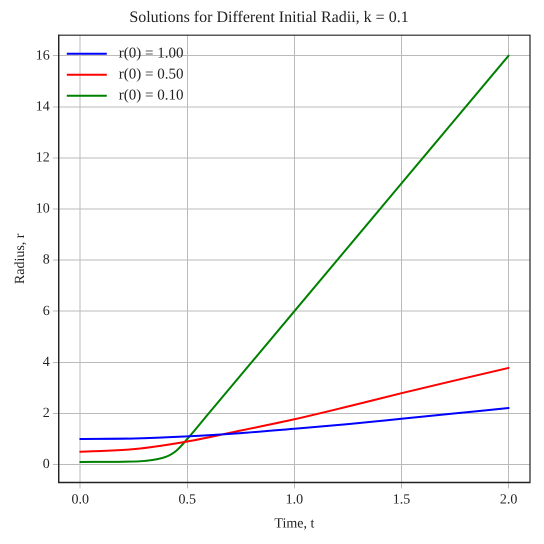  What do you see at coordinates (20, 258) in the screenshot?
I see `y-axis-title: Radius, r` at bounding box center [20, 258].